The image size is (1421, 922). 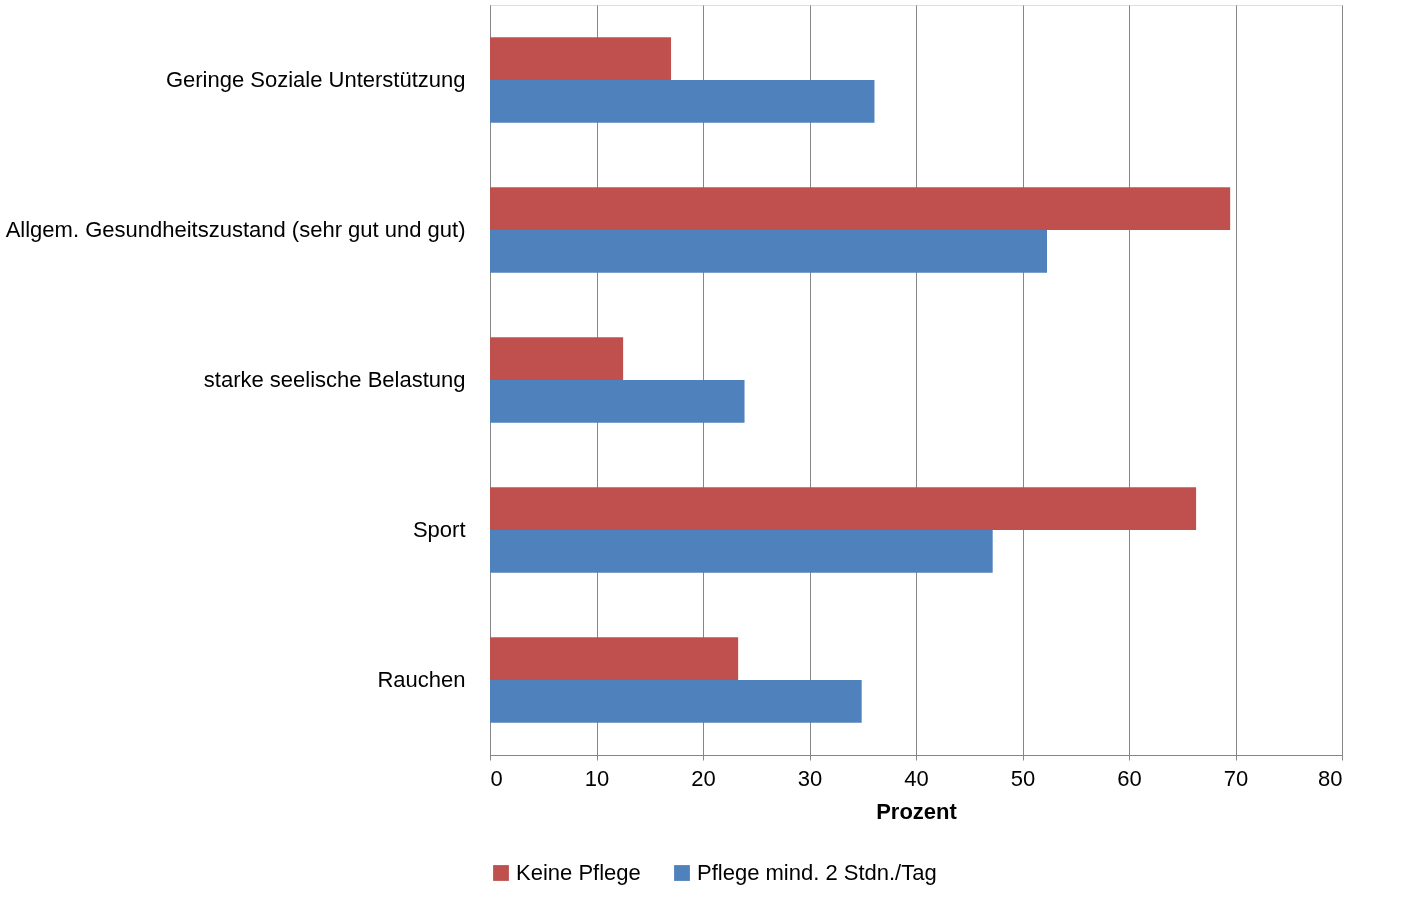 What do you see at coordinates (916, 778) in the screenshot?
I see `x-tick-label: 40` at bounding box center [916, 778].